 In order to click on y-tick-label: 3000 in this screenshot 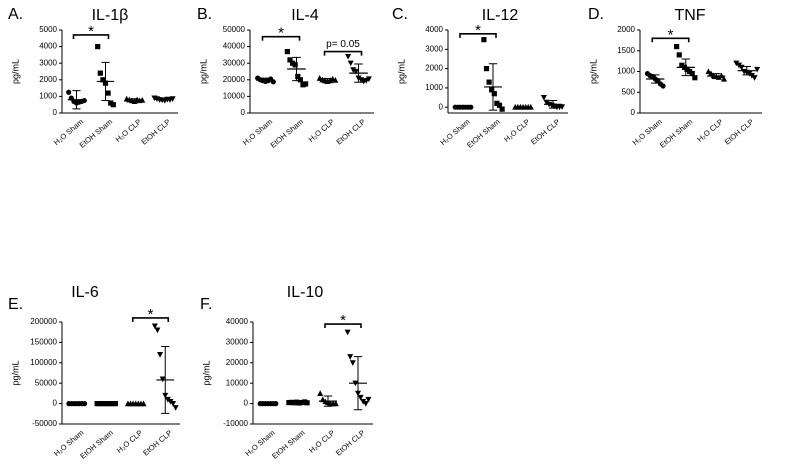, I will do `click(48, 62)`.